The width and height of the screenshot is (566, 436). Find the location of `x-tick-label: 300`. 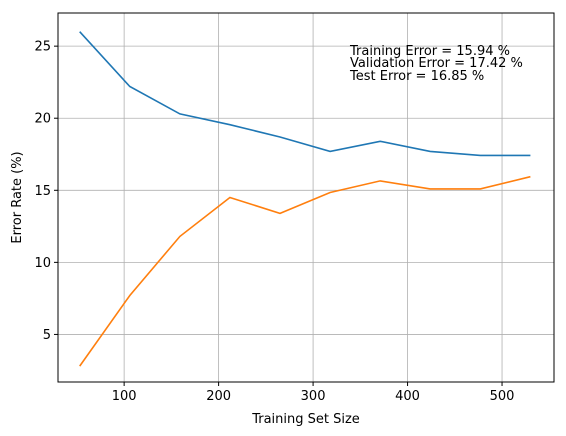

x-tick-label: 300 is located at coordinates (313, 396).